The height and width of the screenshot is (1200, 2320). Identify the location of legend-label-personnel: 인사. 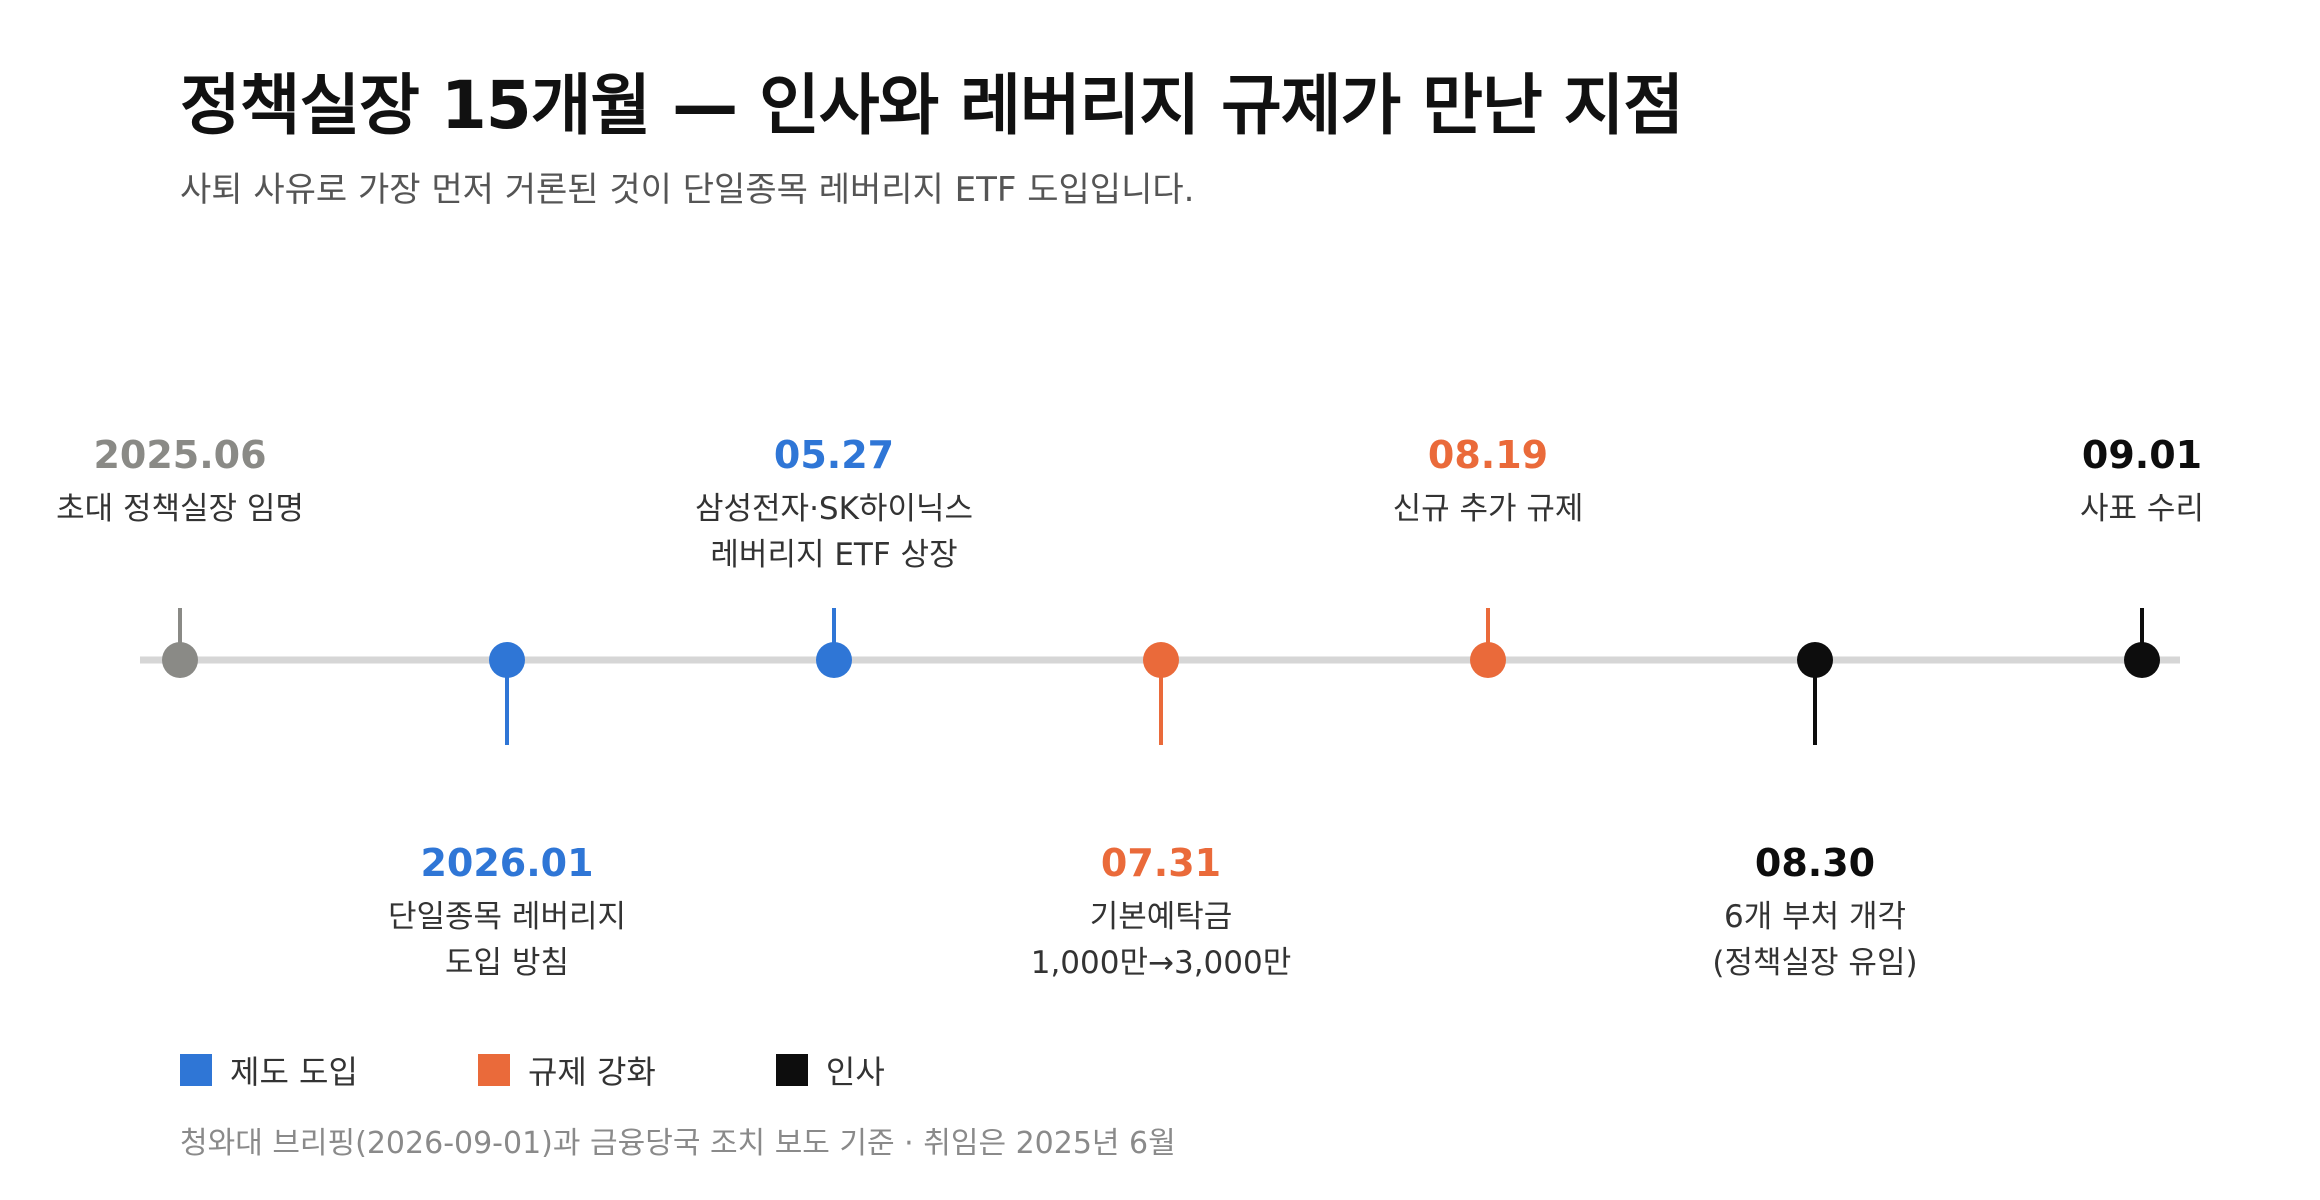
(855, 1072).